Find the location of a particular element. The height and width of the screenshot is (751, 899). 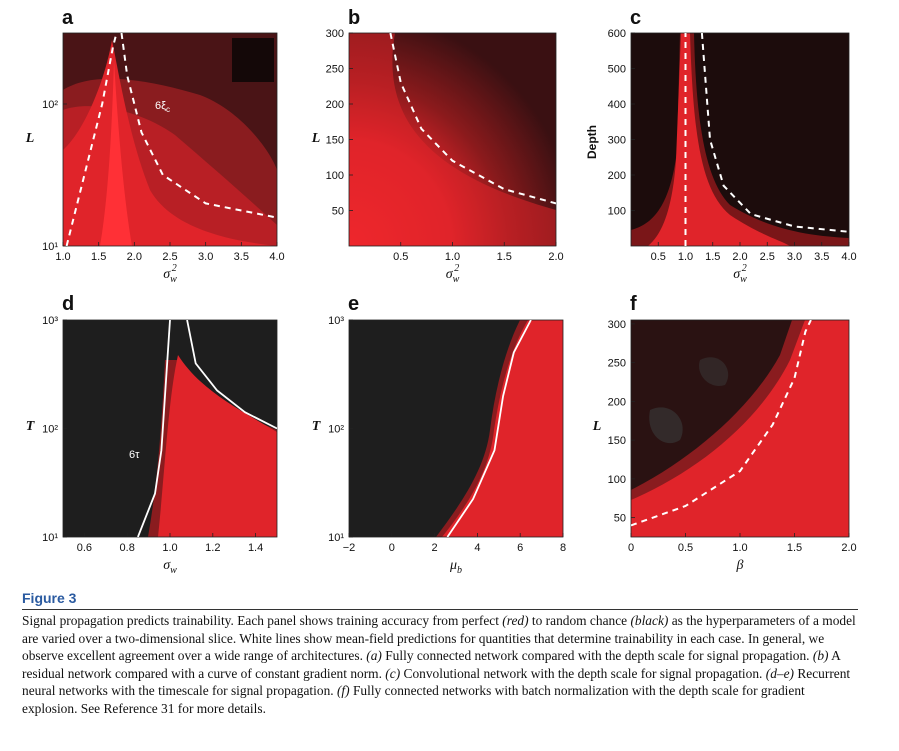

prediction-curve-e-clip is located at coordinates (489, 428).